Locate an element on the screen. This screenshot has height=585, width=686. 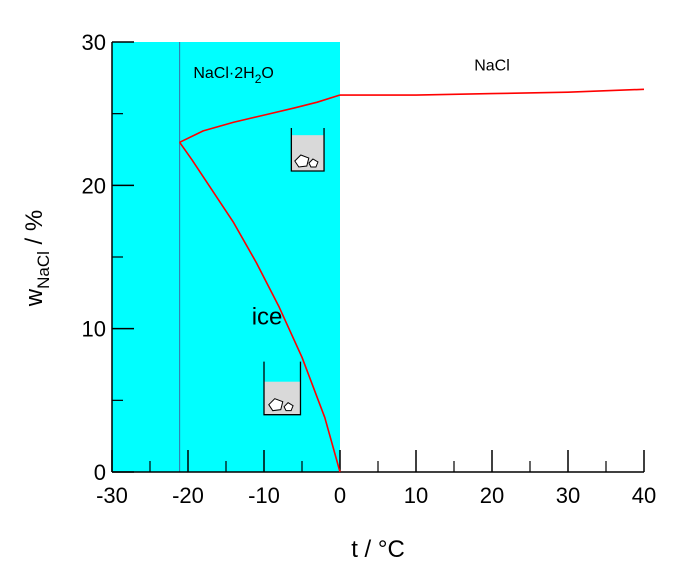
beakers is located at coordinates (294, 272).